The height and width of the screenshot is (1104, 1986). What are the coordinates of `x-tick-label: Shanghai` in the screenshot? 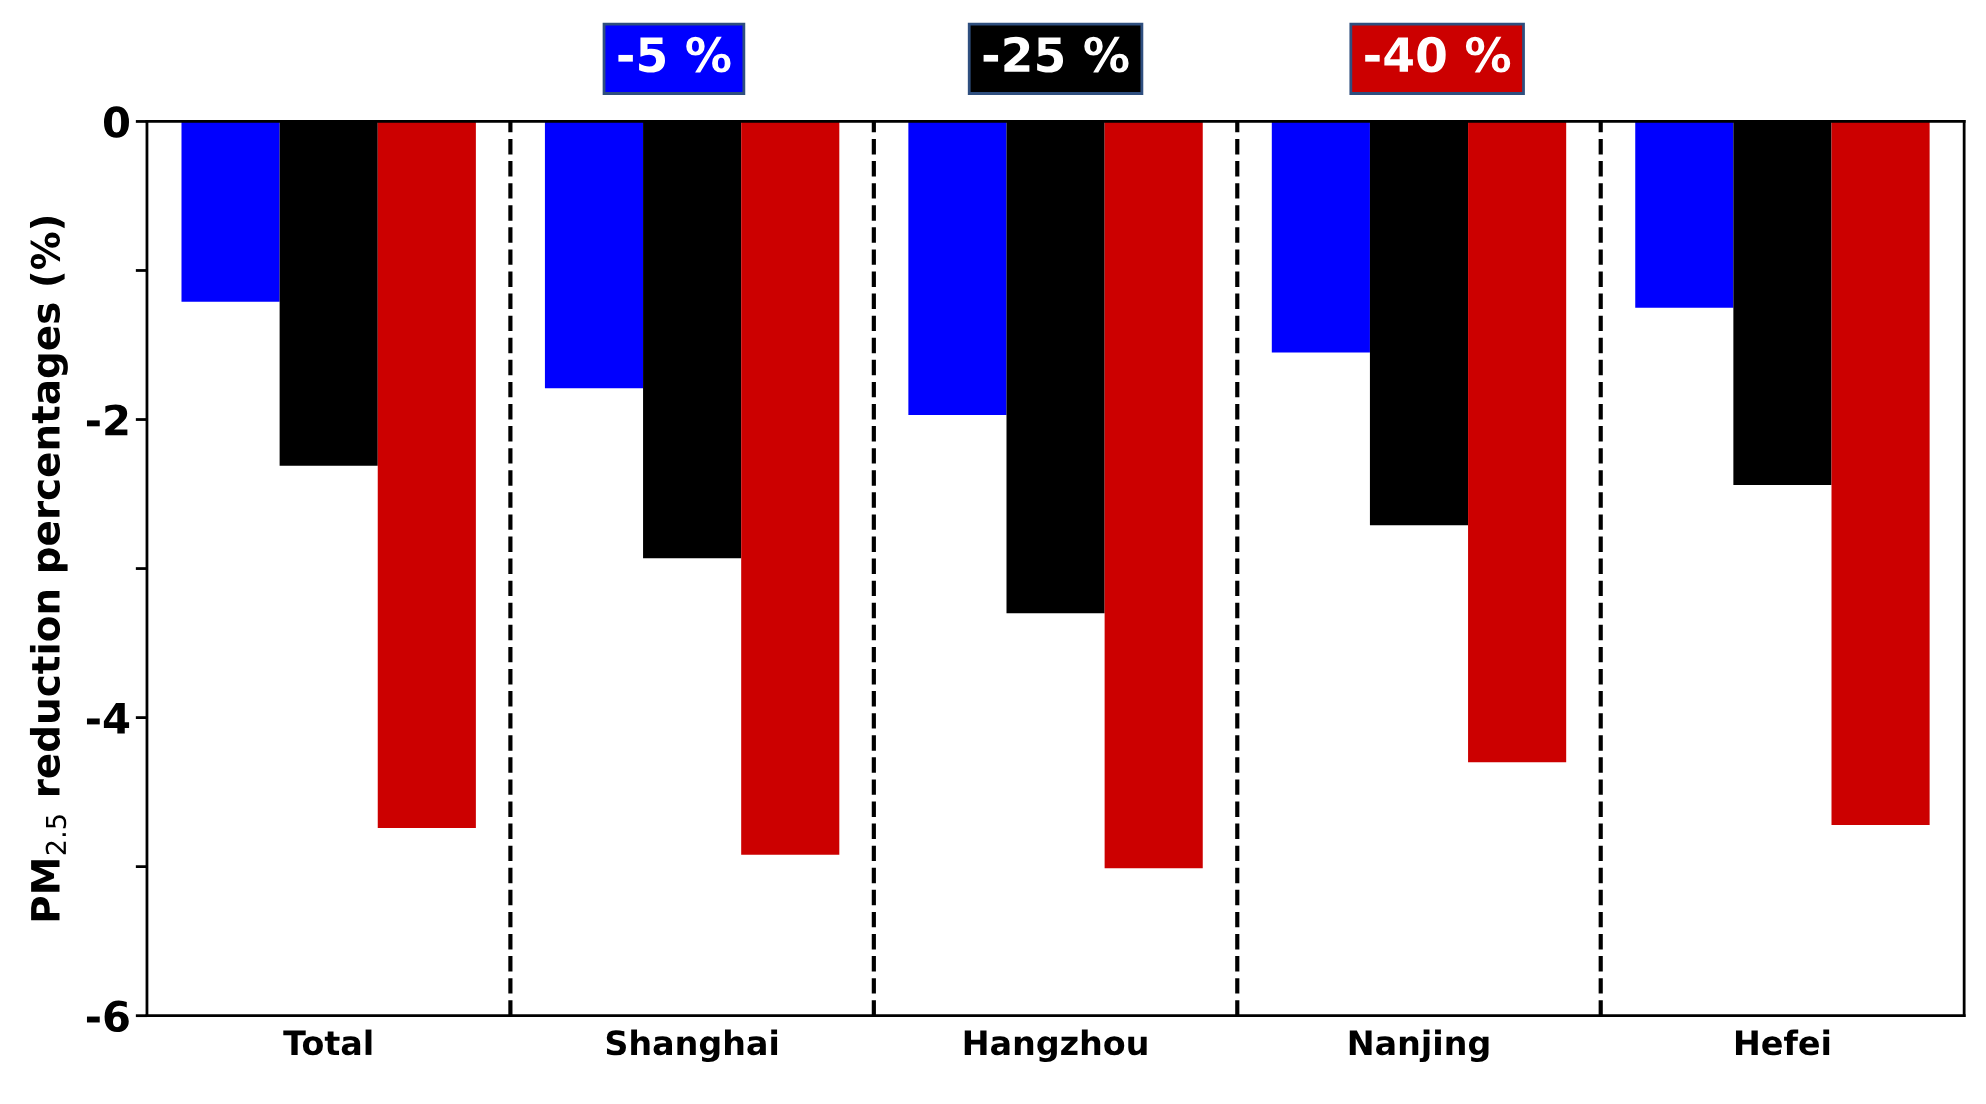 It's located at (692, 1046).